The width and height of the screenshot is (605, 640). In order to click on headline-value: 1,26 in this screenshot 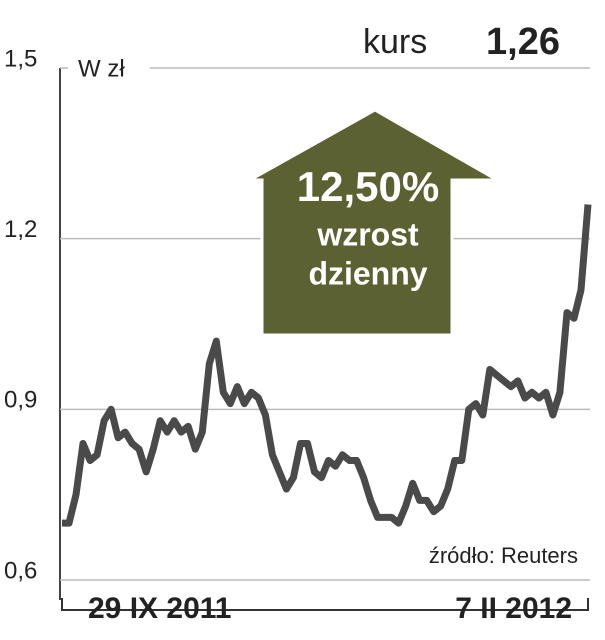, I will do `click(523, 42)`.